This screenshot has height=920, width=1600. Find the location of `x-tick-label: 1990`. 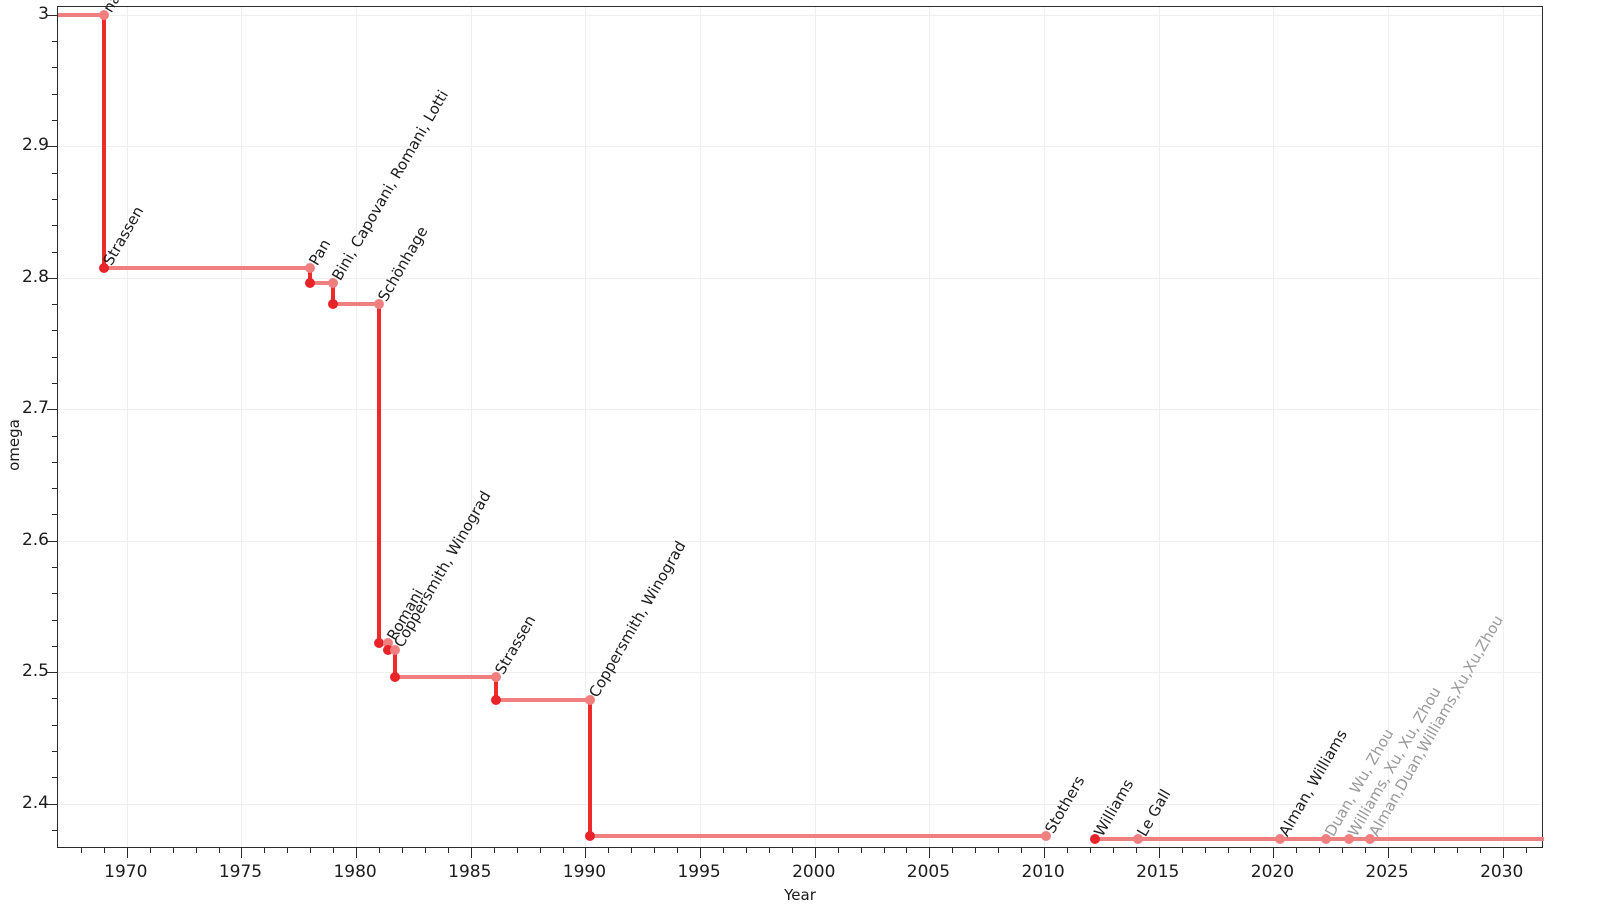

x-tick-label: 1990 is located at coordinates (584, 872).